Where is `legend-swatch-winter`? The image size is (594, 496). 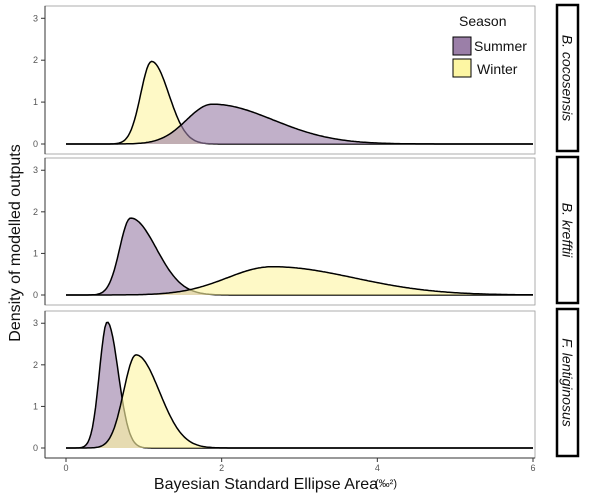 legend-swatch-winter is located at coordinates (462, 68).